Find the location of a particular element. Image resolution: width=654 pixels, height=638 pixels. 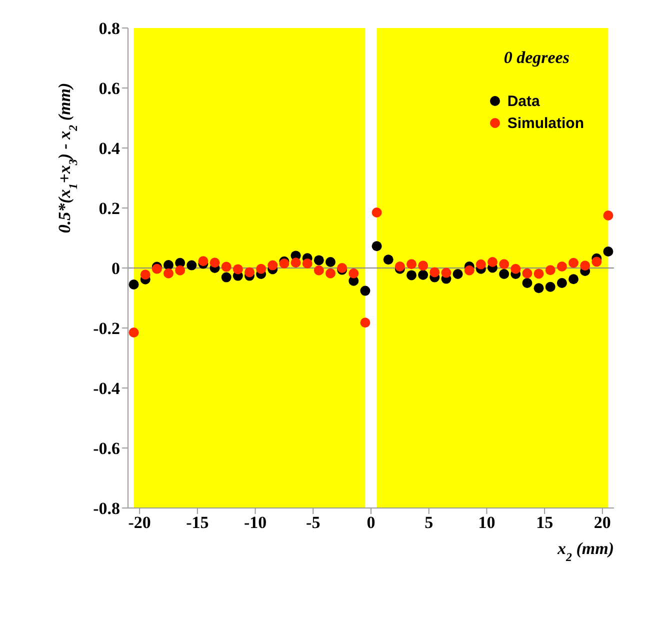

y-tick-label: -0.2 is located at coordinates (106, 328).